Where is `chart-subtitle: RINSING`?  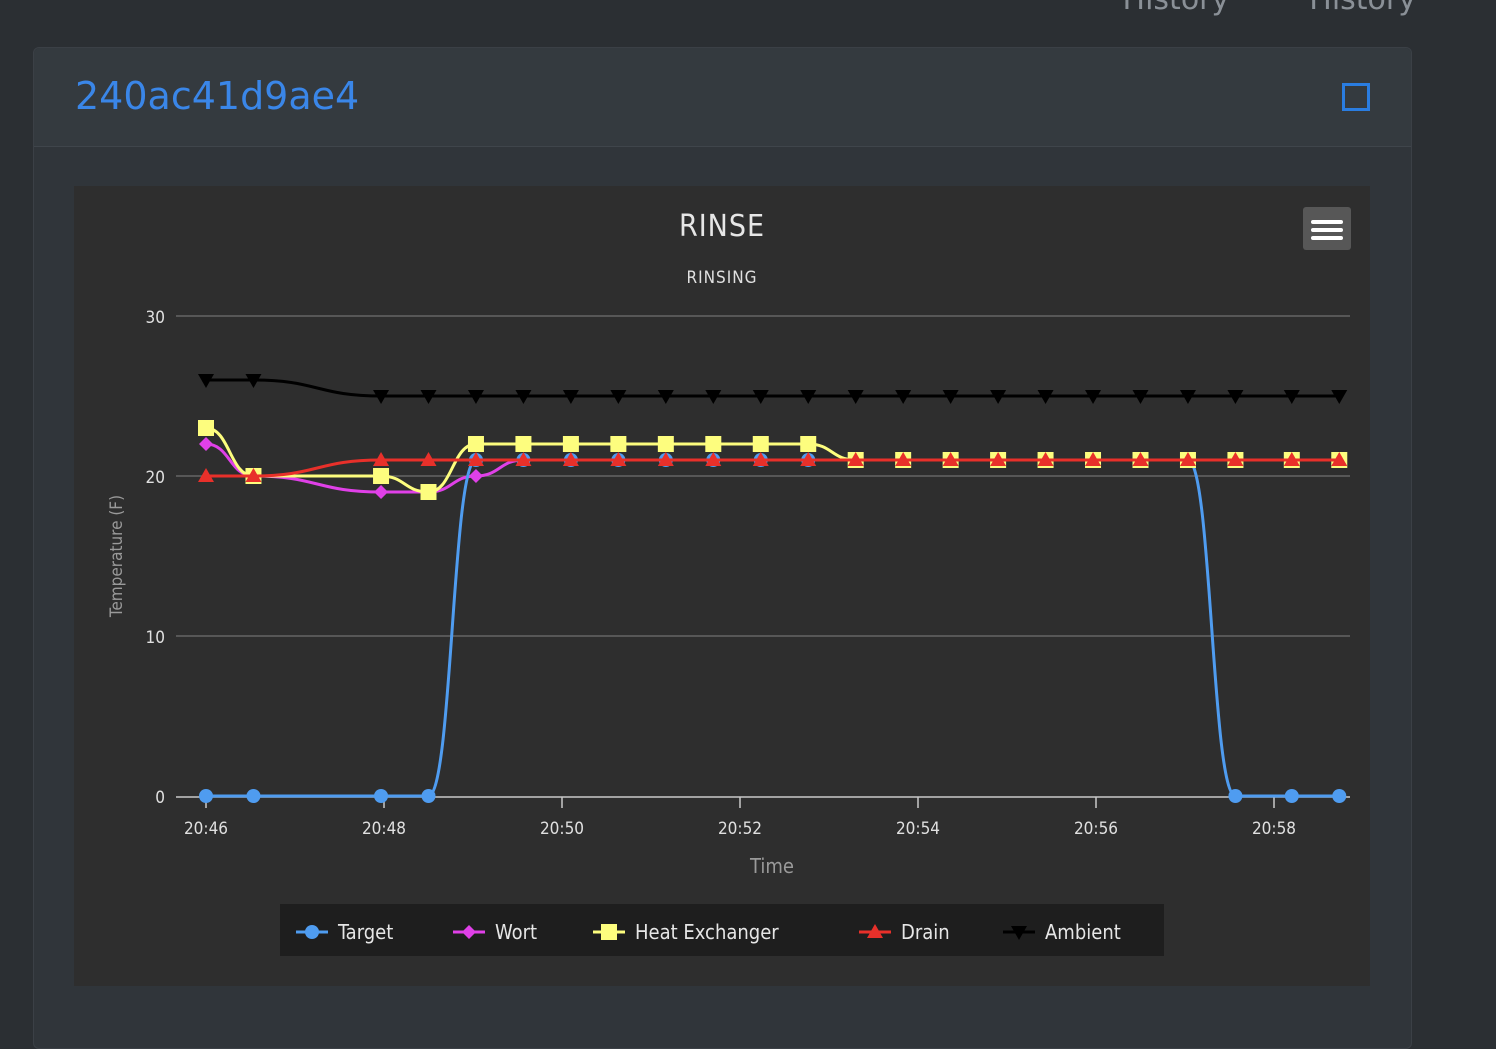
chart-subtitle: RINSING is located at coordinates (721, 278).